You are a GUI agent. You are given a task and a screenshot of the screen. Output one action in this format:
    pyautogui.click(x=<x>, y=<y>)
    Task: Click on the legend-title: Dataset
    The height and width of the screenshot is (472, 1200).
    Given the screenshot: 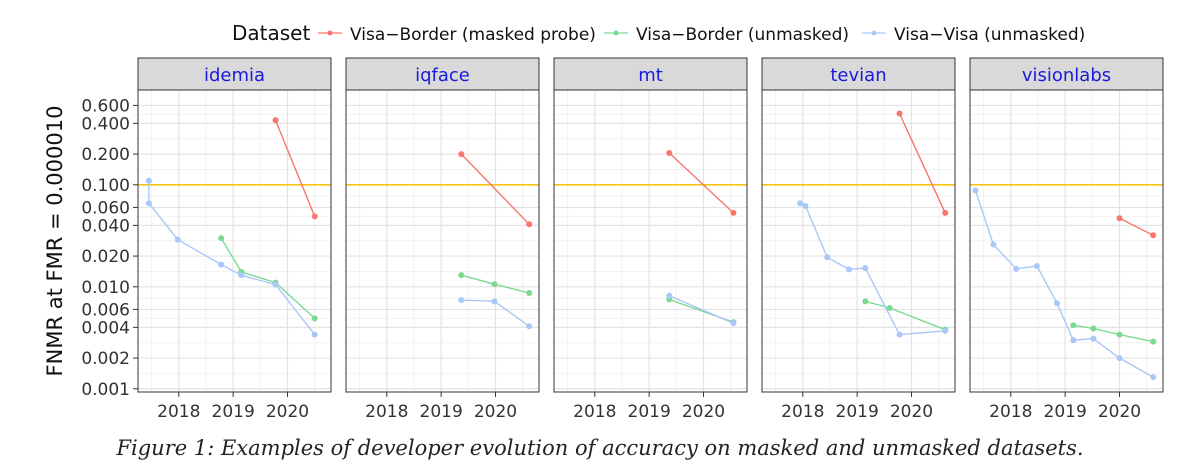 What is the action you would take?
    pyautogui.click(x=271, y=33)
    